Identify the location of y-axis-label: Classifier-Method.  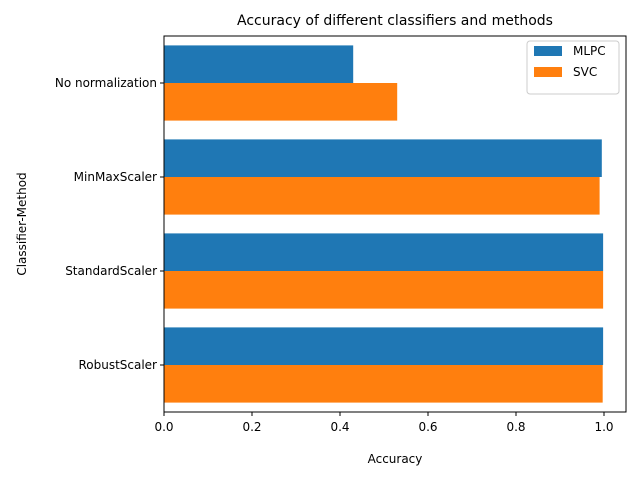
(22, 223).